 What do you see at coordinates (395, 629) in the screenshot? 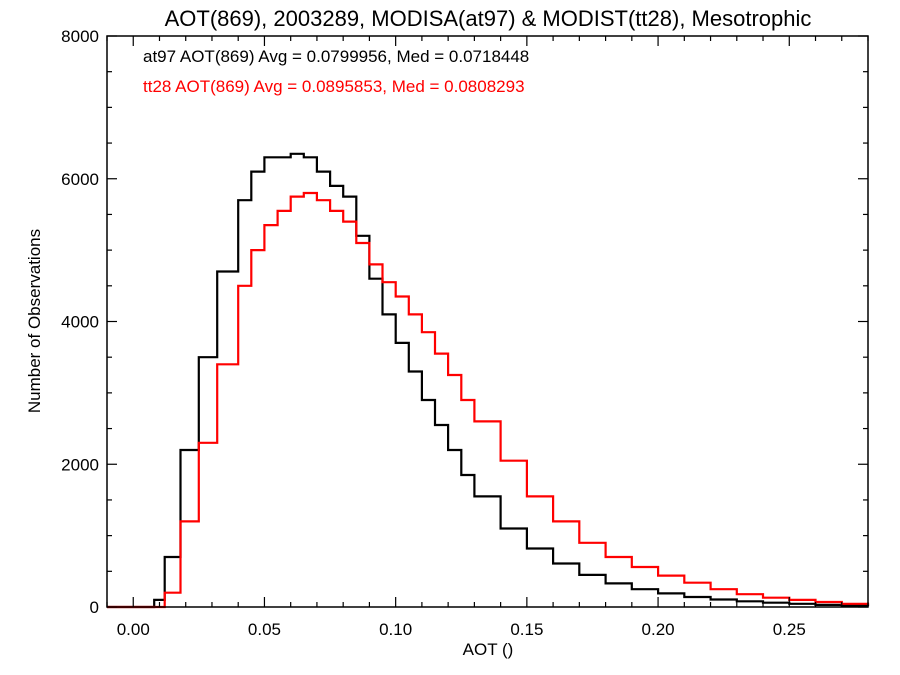
I see `x-tick-label: 0.10` at bounding box center [395, 629].